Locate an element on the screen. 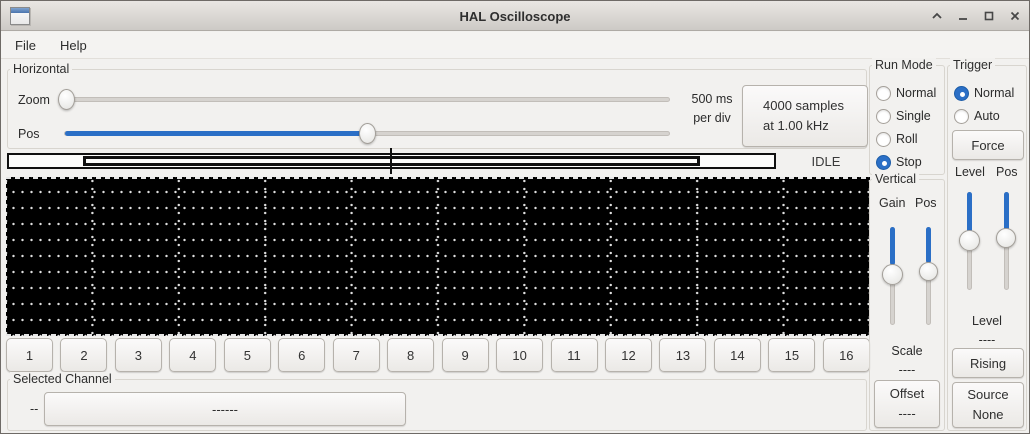 This screenshot has width=1030, height=434. zoom-slider-track is located at coordinates (367, 99).